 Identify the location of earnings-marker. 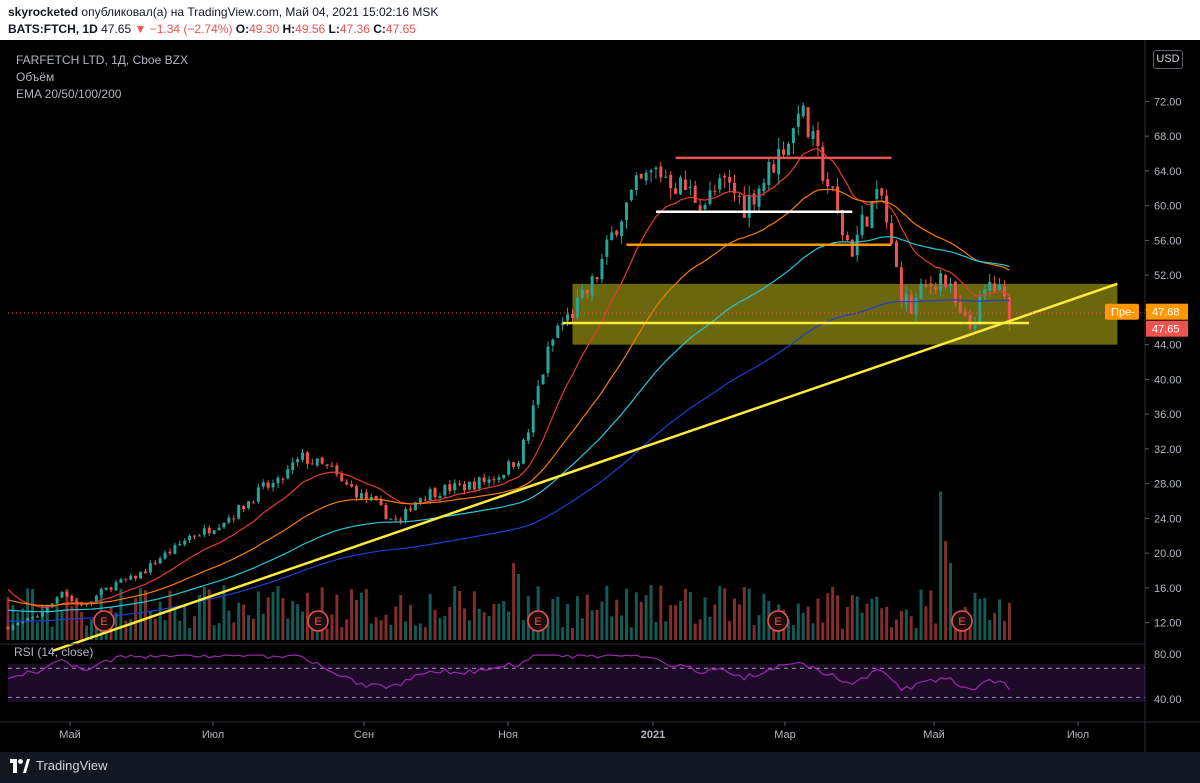
(104, 621).